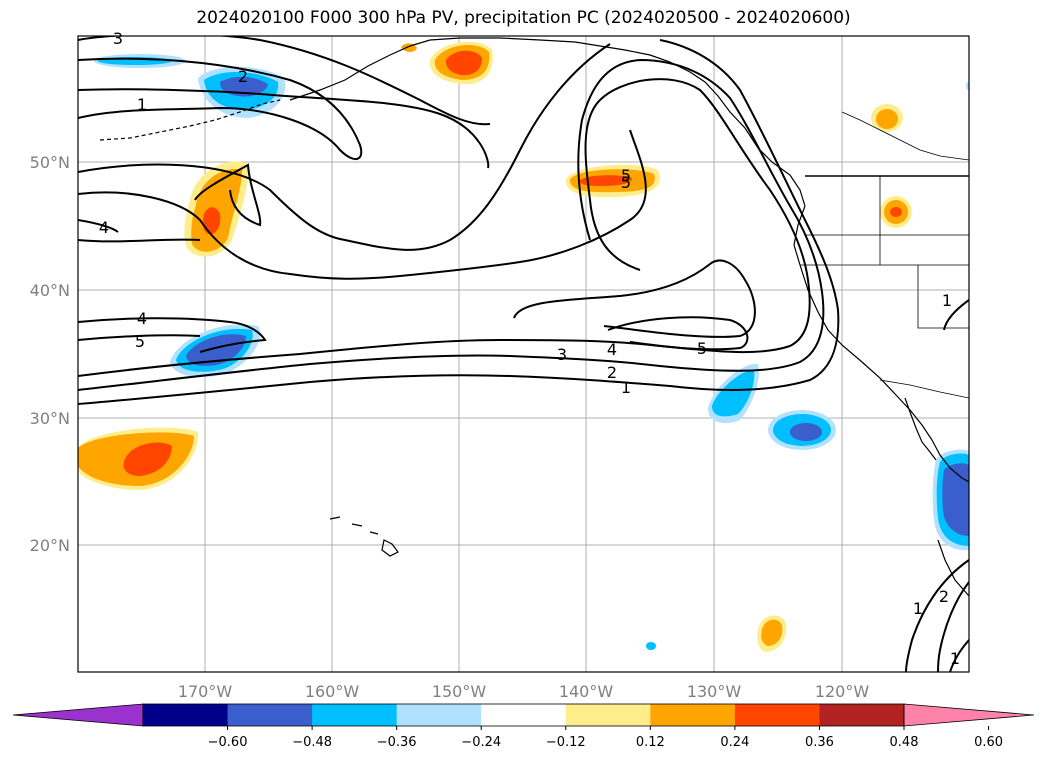  What do you see at coordinates (362, 204) in the screenshot?
I see `pv-contour-mid-loop` at bounding box center [362, 204].